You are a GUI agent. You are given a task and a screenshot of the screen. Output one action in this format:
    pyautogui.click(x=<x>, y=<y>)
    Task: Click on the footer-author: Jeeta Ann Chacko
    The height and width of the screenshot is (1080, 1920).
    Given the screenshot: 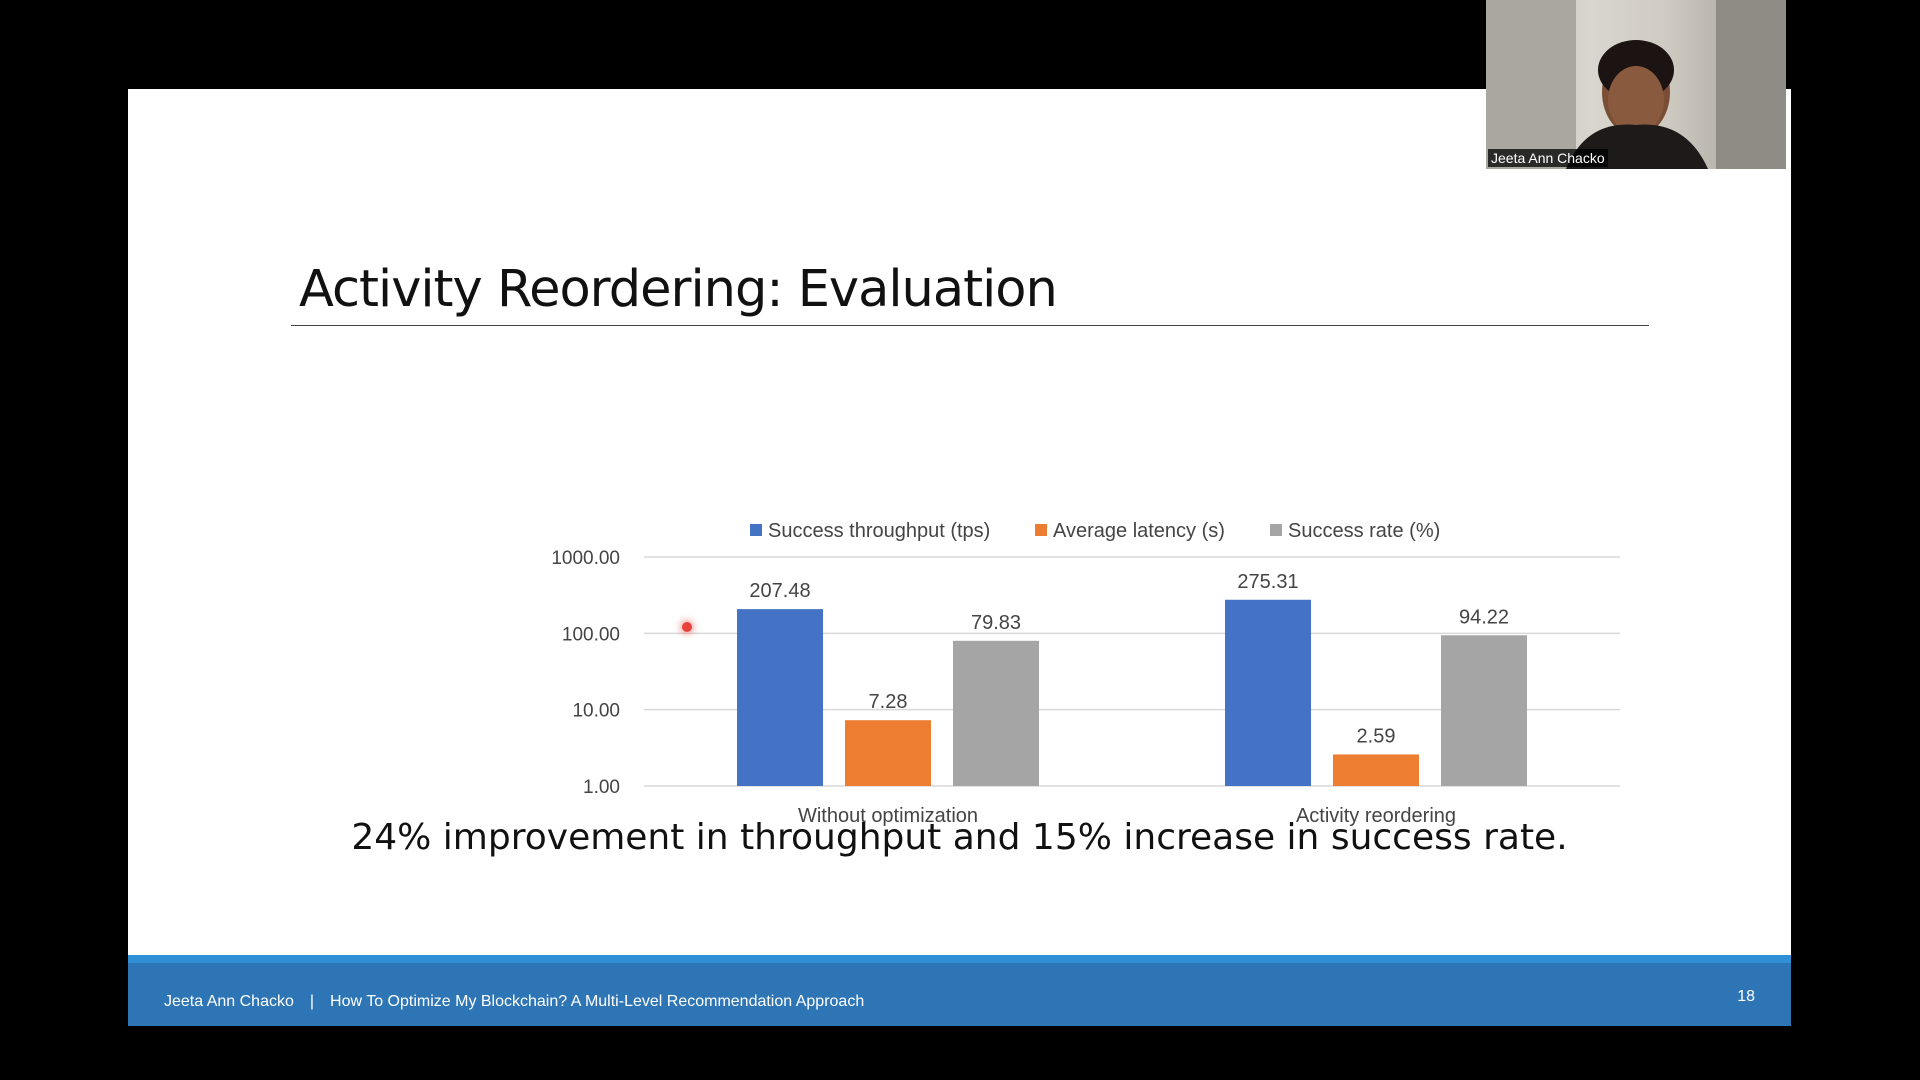 What is the action you would take?
    pyautogui.click(x=229, y=1001)
    